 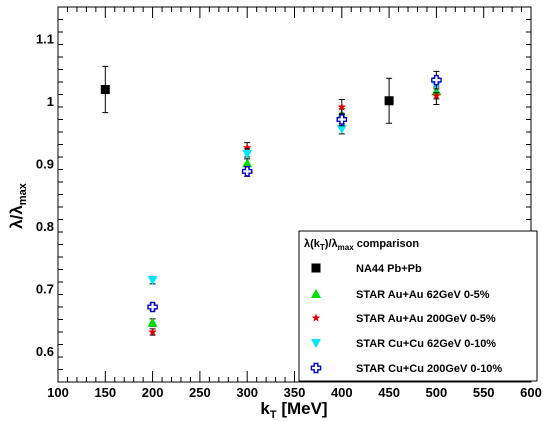 I want to click on x-tick-label: 400, so click(x=342, y=392).